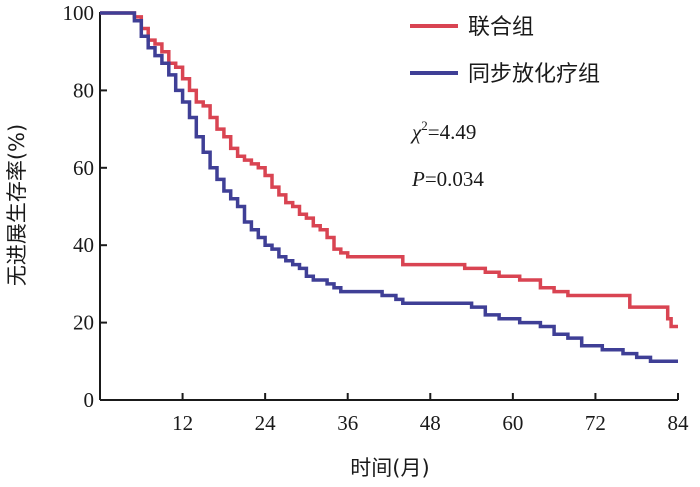 The height and width of the screenshot is (487, 700). Describe the element at coordinates (389, 468) in the screenshot. I see `x-axis-title: 时间(月)` at that location.